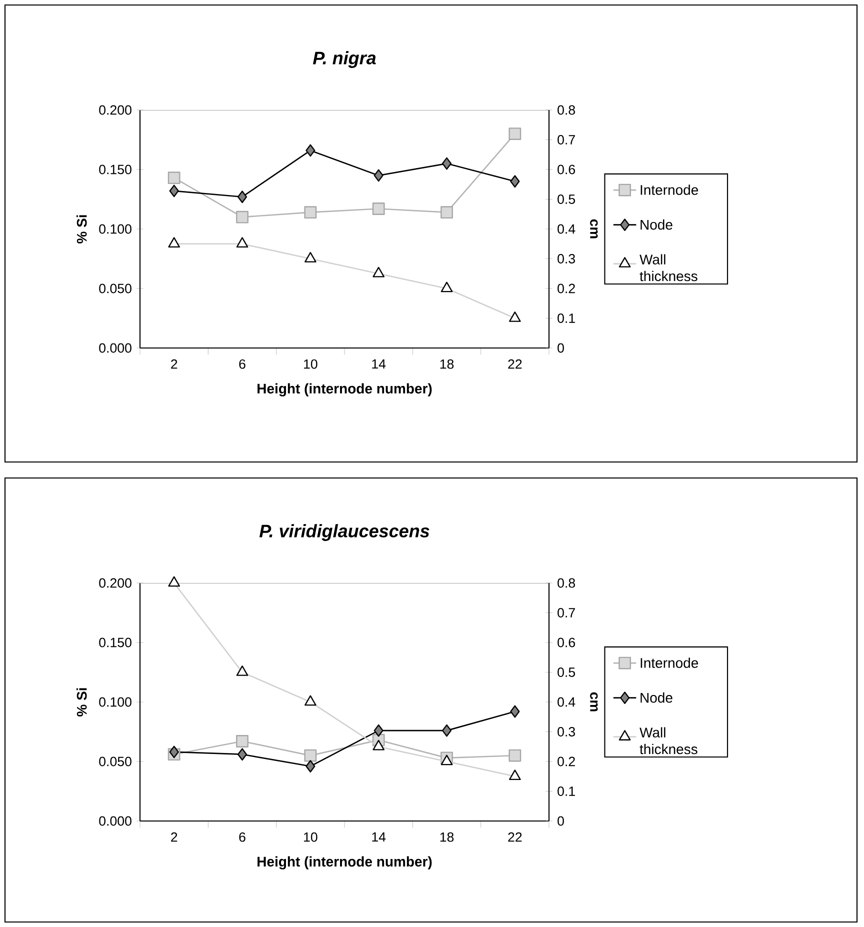 Image resolution: width=864 pixels, height=927 pixels. Describe the element at coordinates (344, 532) in the screenshot. I see `chart-title: P. viridiglaucescens` at that location.